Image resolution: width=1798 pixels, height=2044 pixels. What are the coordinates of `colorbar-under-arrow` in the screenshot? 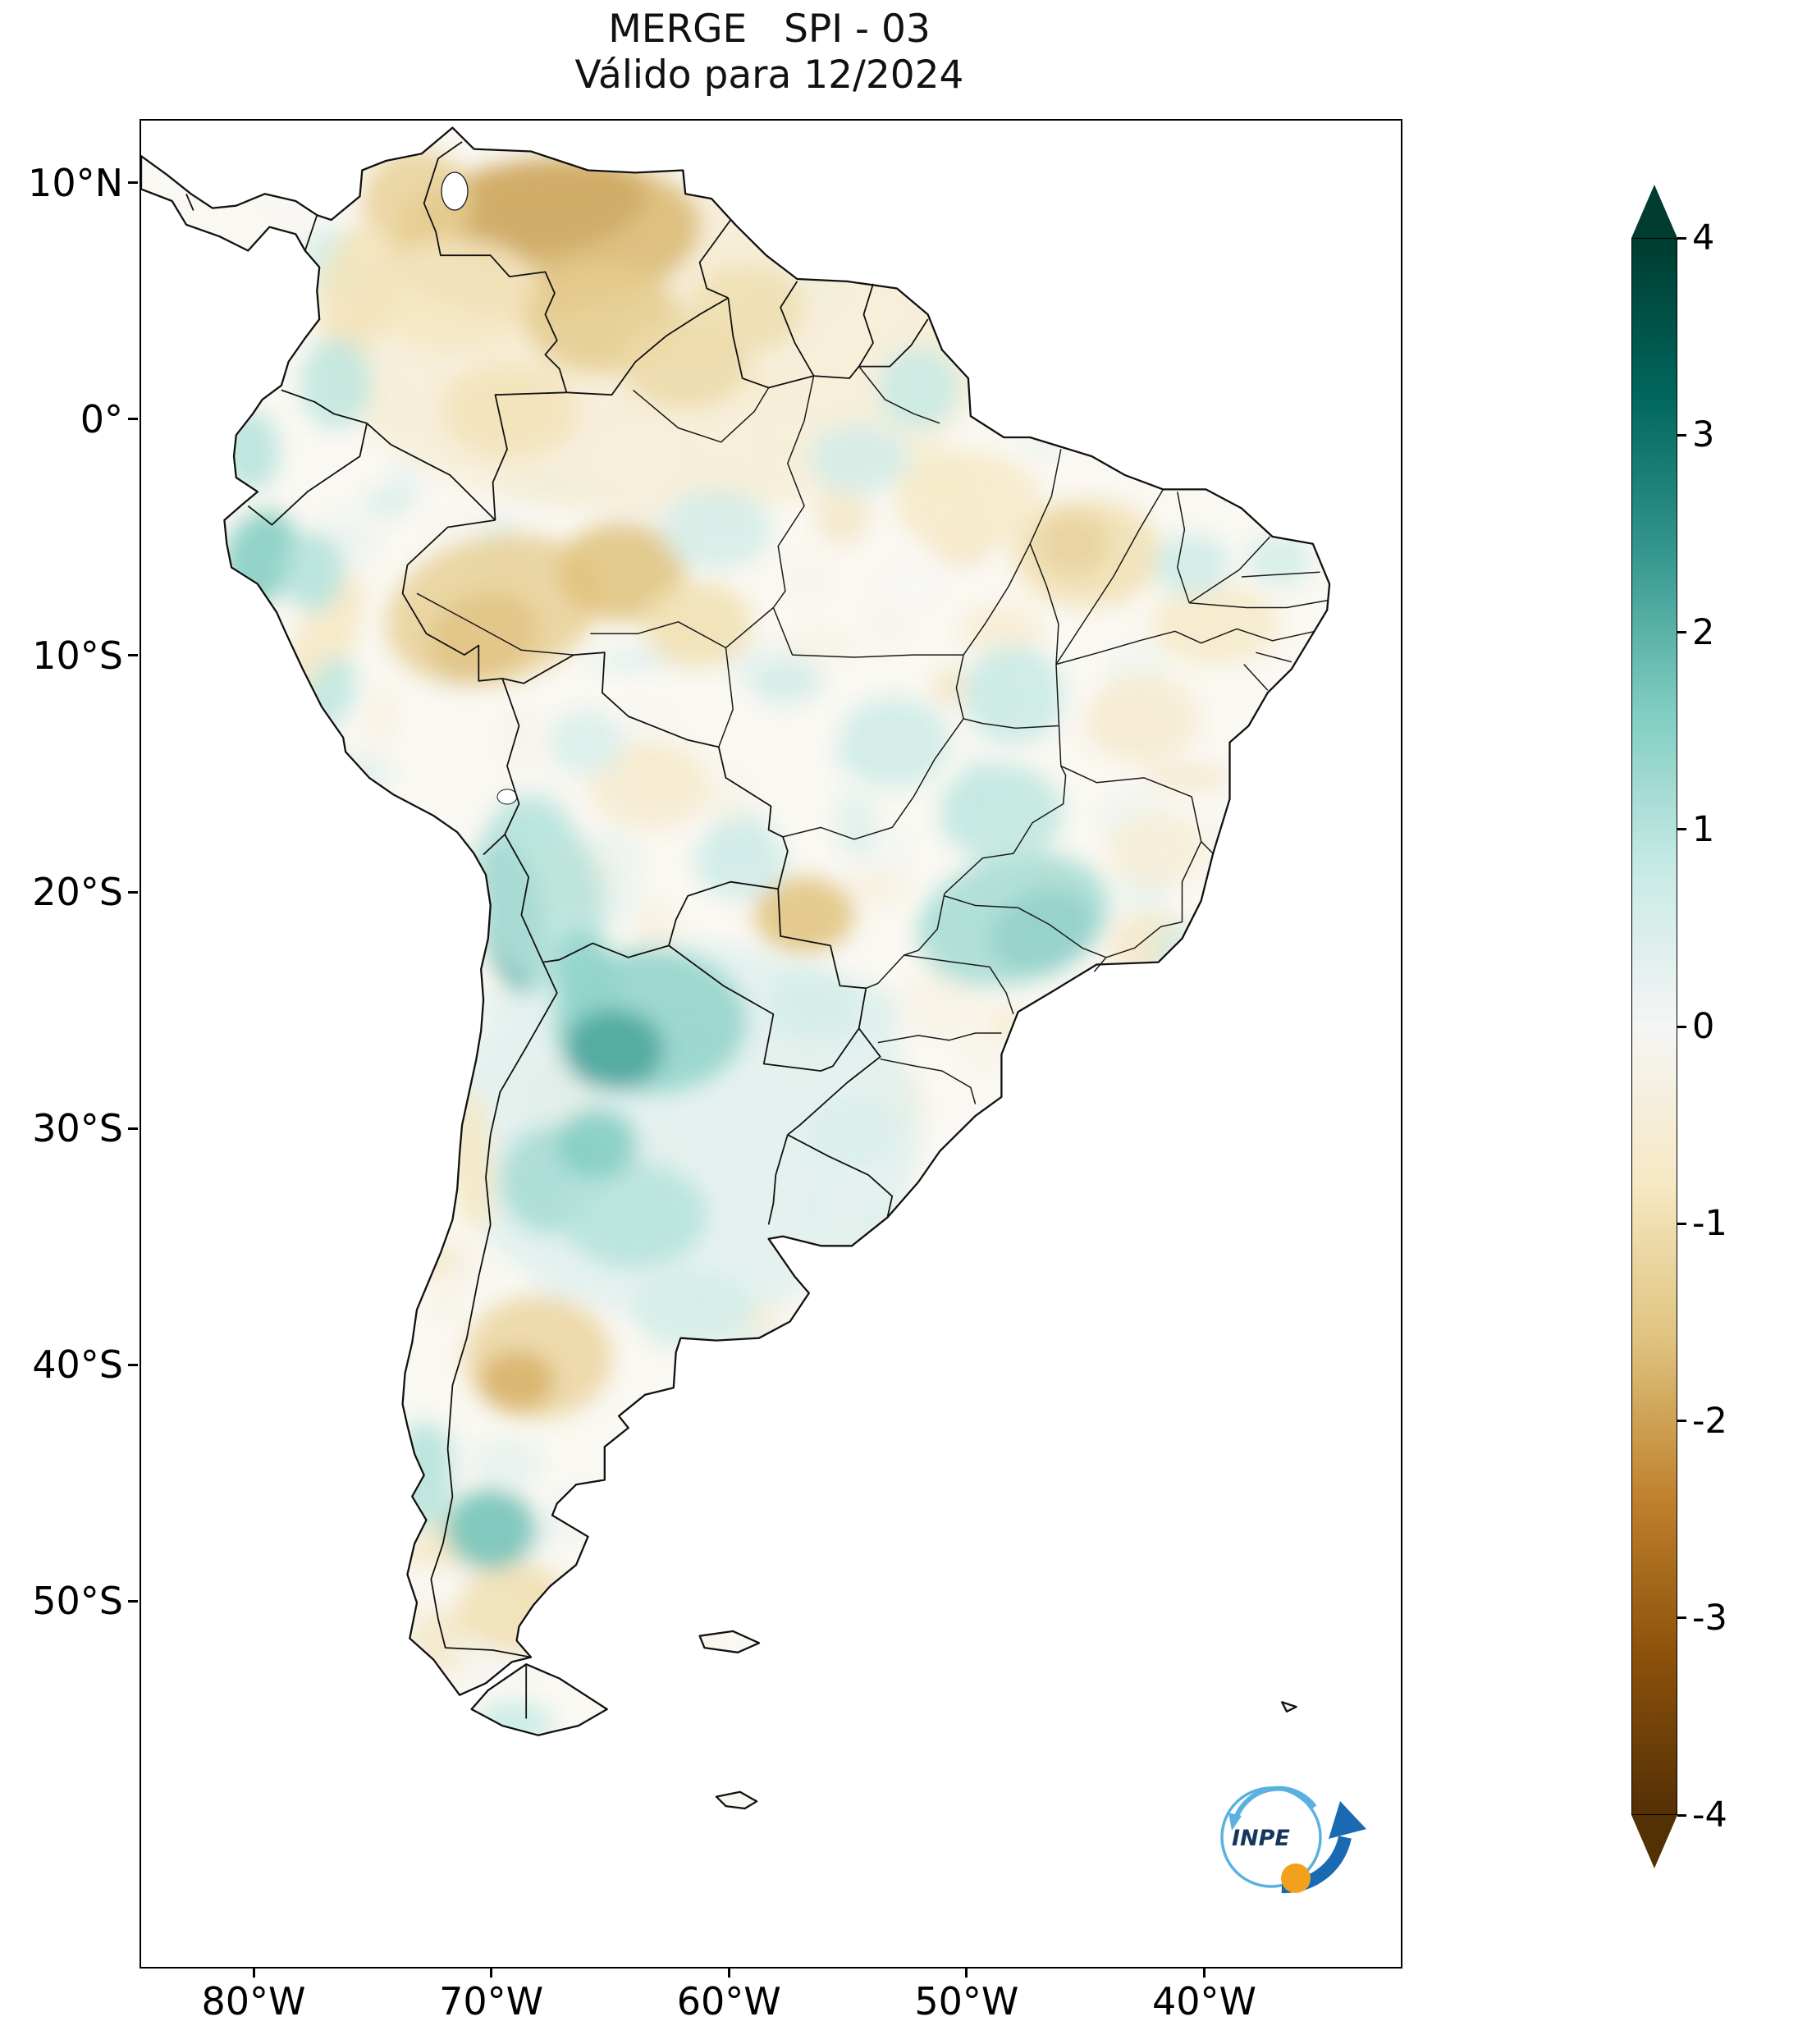 It's located at (1654, 1841).